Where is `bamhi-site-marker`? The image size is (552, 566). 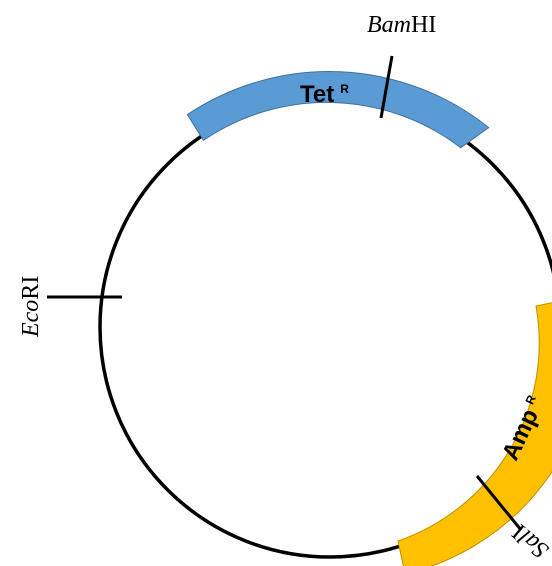 bamhi-site-marker is located at coordinates (386, 87).